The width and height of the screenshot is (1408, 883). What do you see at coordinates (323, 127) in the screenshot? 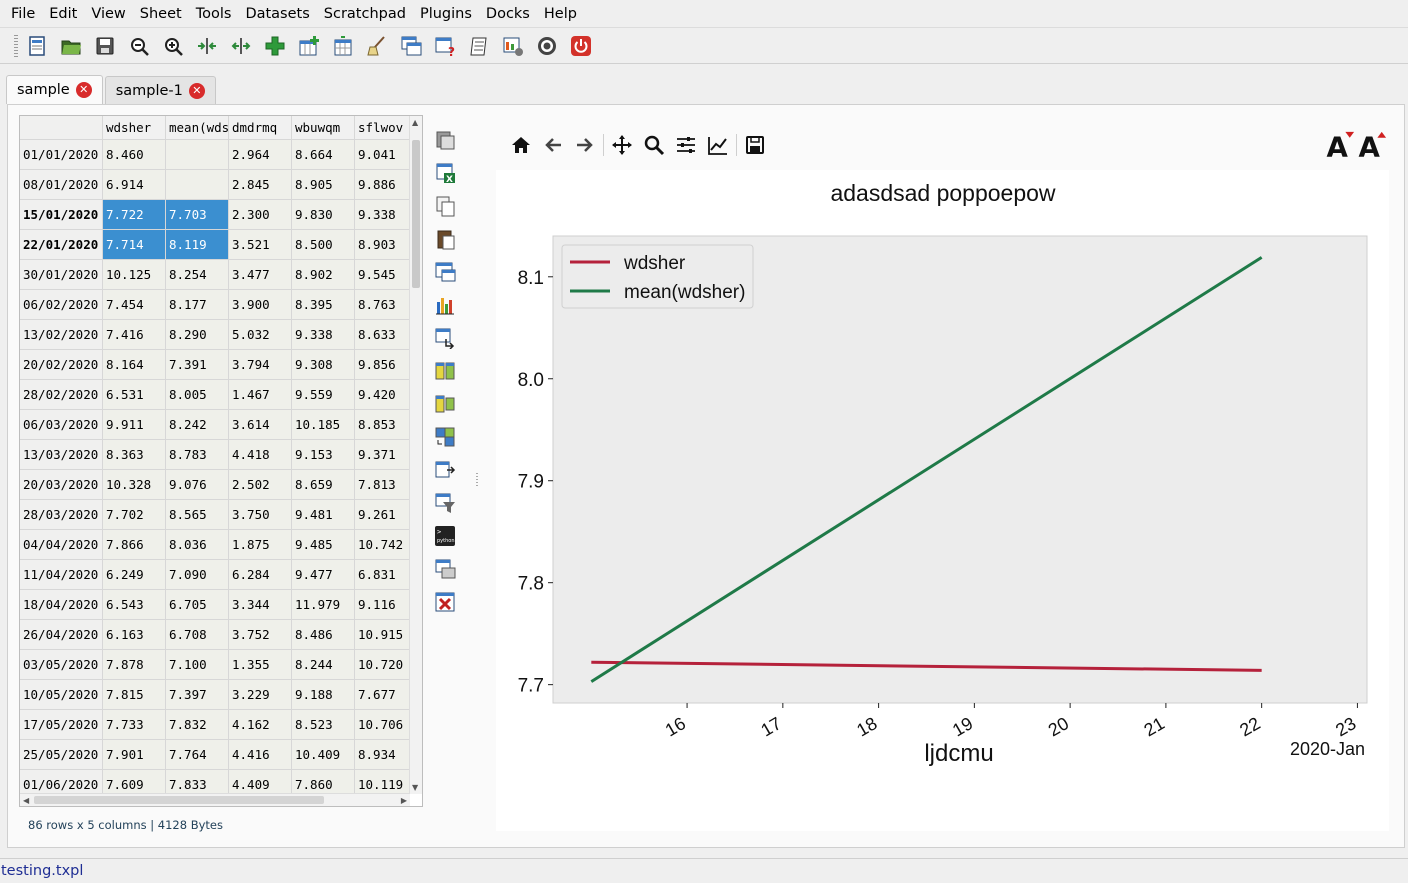
I see `column-header: wbuwqm` at bounding box center [323, 127].